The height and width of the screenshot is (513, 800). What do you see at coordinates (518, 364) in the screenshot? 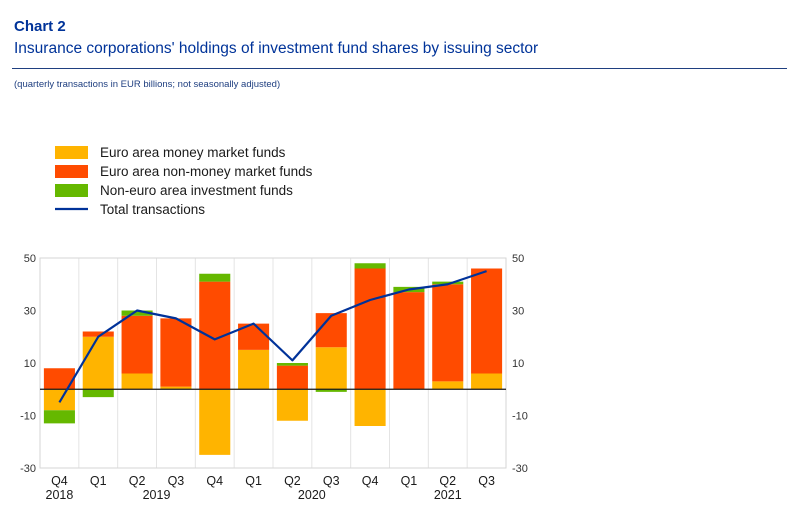
I see `y-tick-label-right: 10` at bounding box center [518, 364].